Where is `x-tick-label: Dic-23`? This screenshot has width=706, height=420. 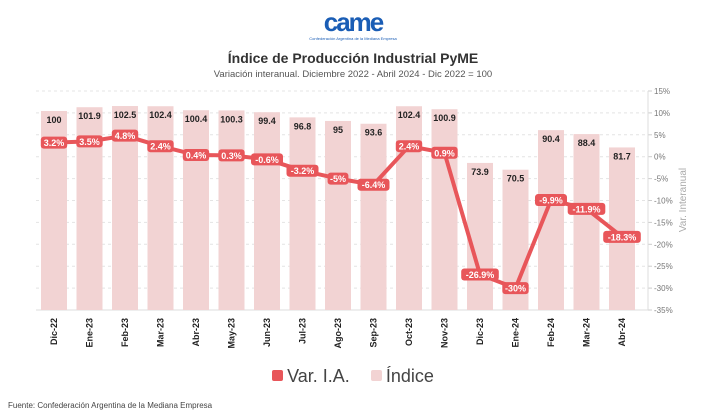
x-tick-label: Dic-23 is located at coordinates (480, 331).